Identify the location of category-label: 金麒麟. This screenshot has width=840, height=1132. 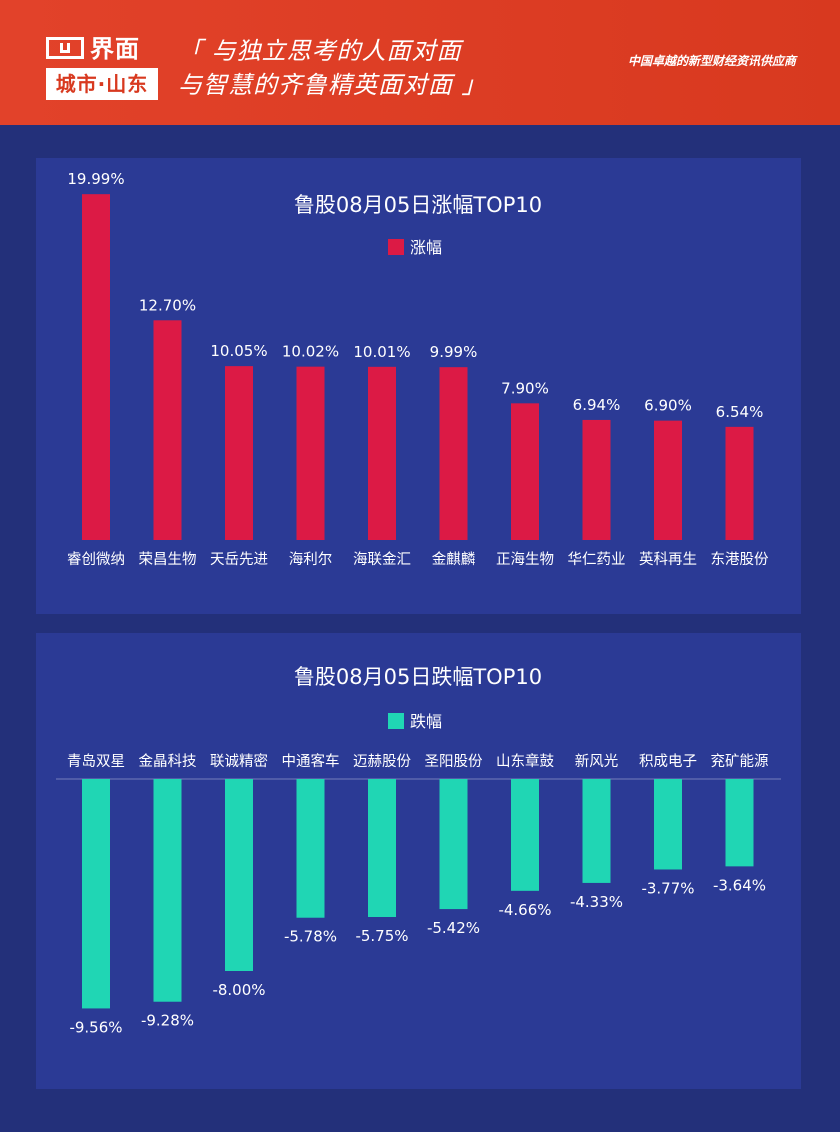
(454, 559).